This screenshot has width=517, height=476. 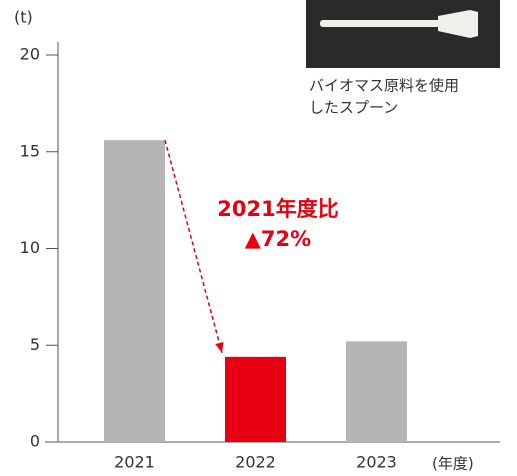 I want to click on y-axis-label: (t), so click(x=23, y=17).